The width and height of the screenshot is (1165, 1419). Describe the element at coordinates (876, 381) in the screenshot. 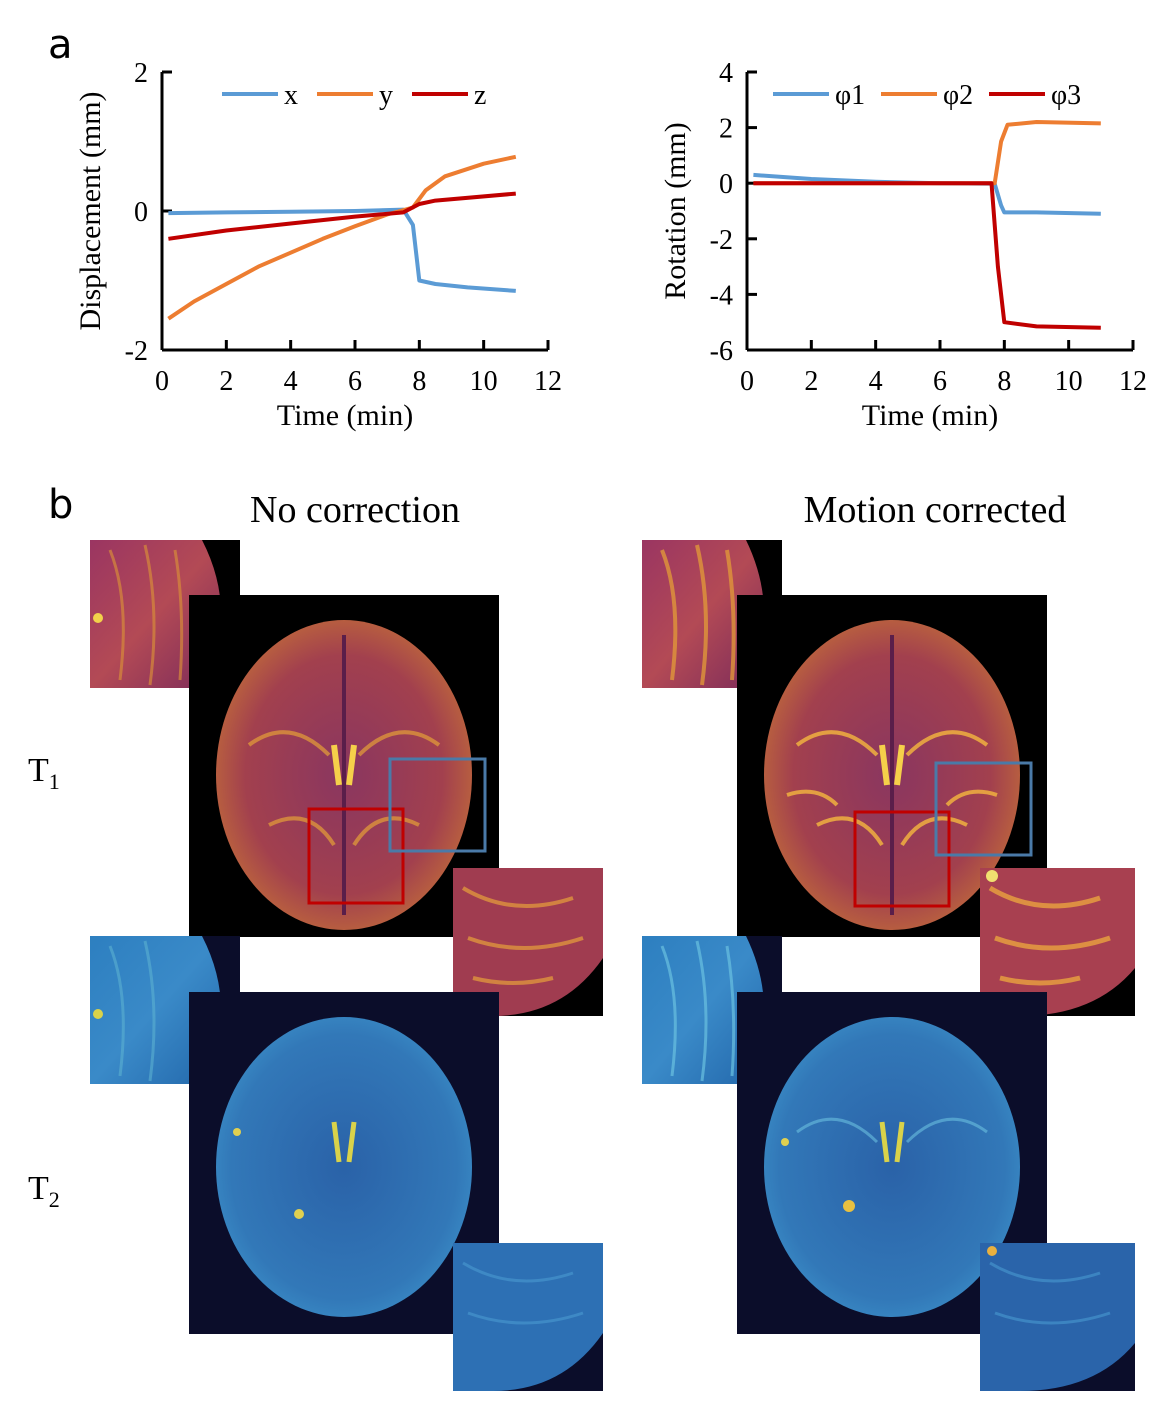

I see `chart1-x-tick-label: 4` at that location.